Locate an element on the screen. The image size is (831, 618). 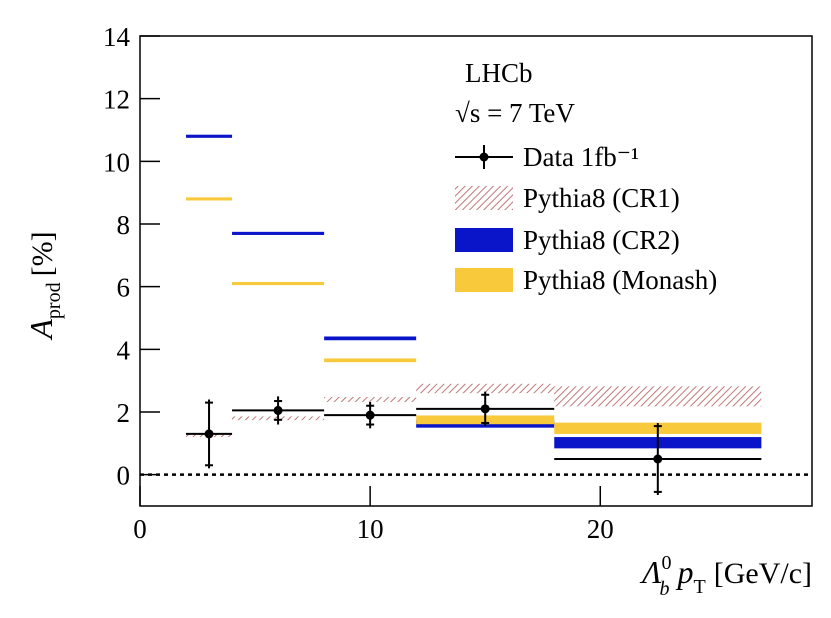
y-tick-label: 14 is located at coordinates (117, 37).